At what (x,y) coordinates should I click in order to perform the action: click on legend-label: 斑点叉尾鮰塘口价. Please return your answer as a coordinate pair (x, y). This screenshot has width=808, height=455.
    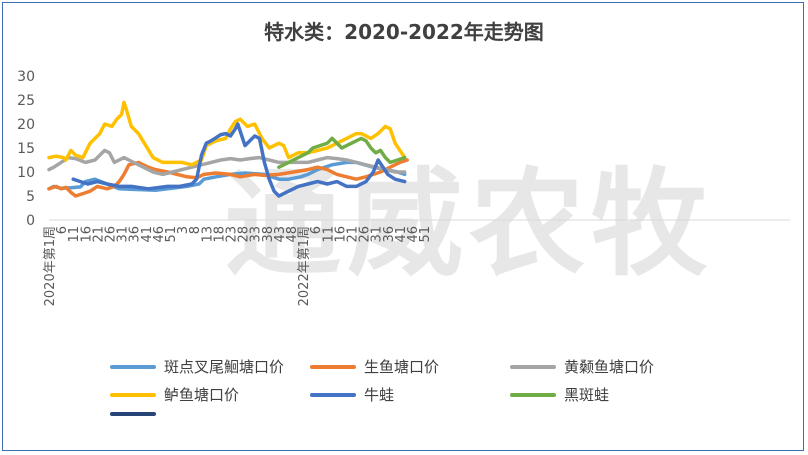
    Looking at the image, I should click on (224, 367).